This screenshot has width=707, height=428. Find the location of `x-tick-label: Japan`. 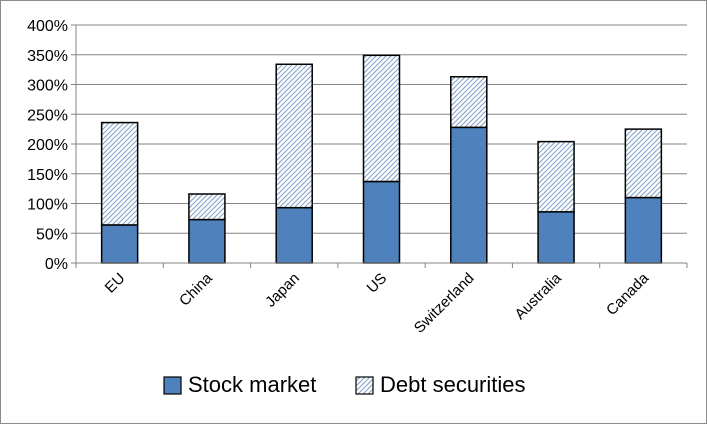

x-tick-label: Japan is located at coordinates (282, 290).